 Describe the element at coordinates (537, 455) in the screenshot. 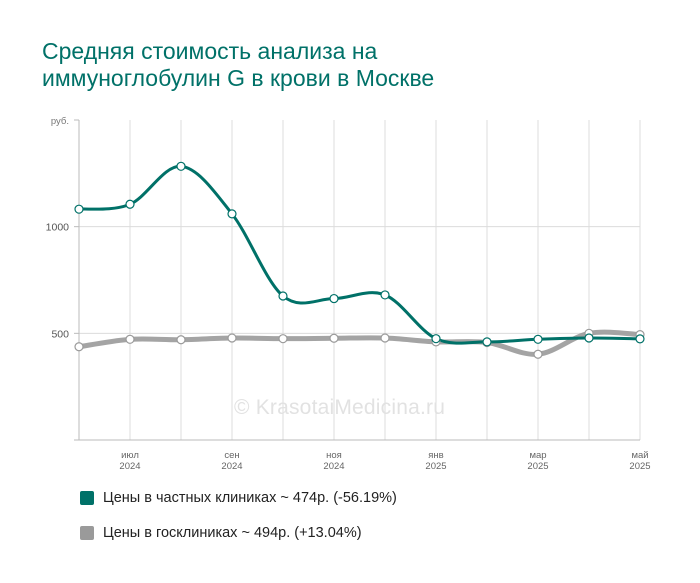

I see `x-tick-label-month: мар` at that location.